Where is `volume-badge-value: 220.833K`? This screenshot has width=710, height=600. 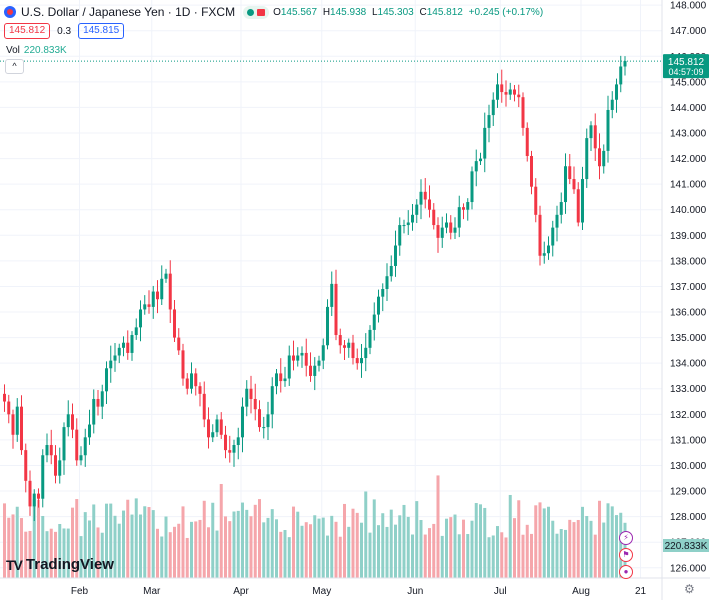
volume-badge-value: 220.833K is located at coordinates (686, 546).